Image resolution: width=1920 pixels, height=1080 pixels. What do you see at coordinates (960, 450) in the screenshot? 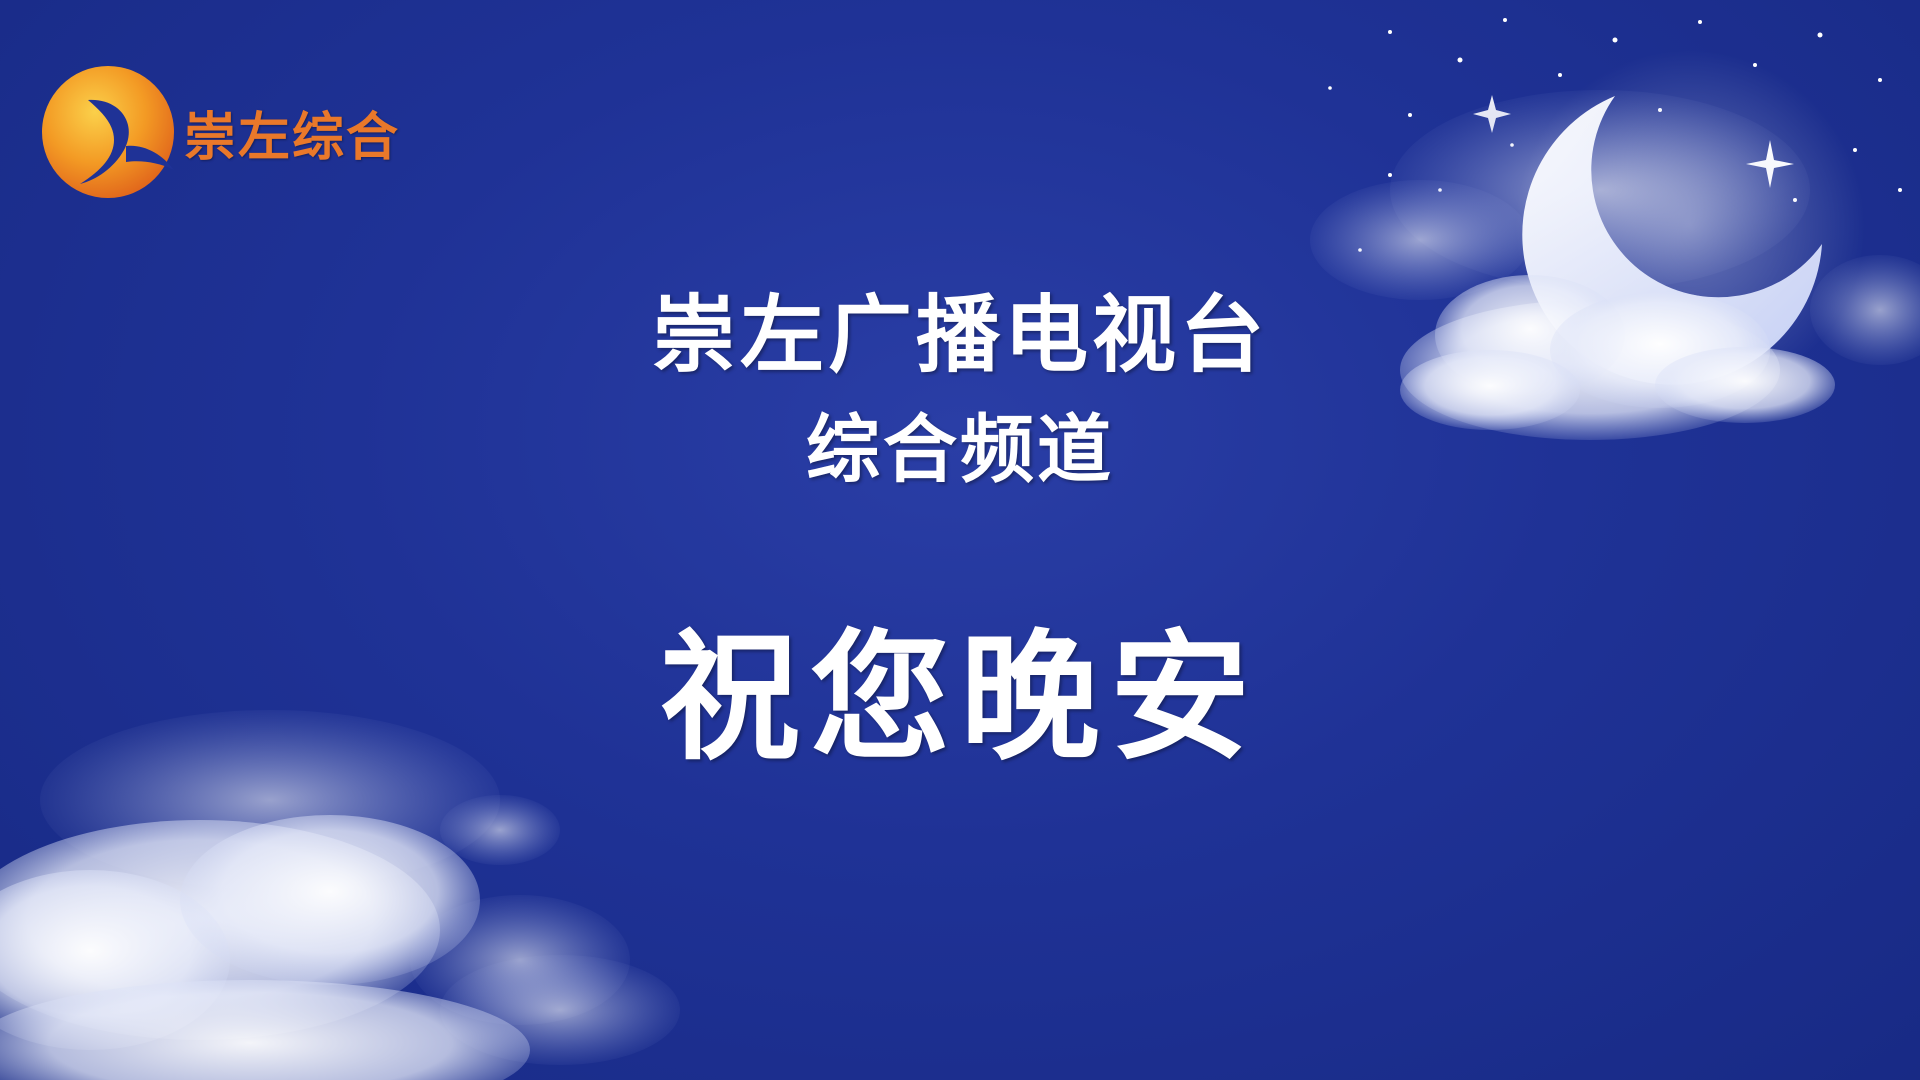
I see `channel-name: 综合频道` at bounding box center [960, 450].